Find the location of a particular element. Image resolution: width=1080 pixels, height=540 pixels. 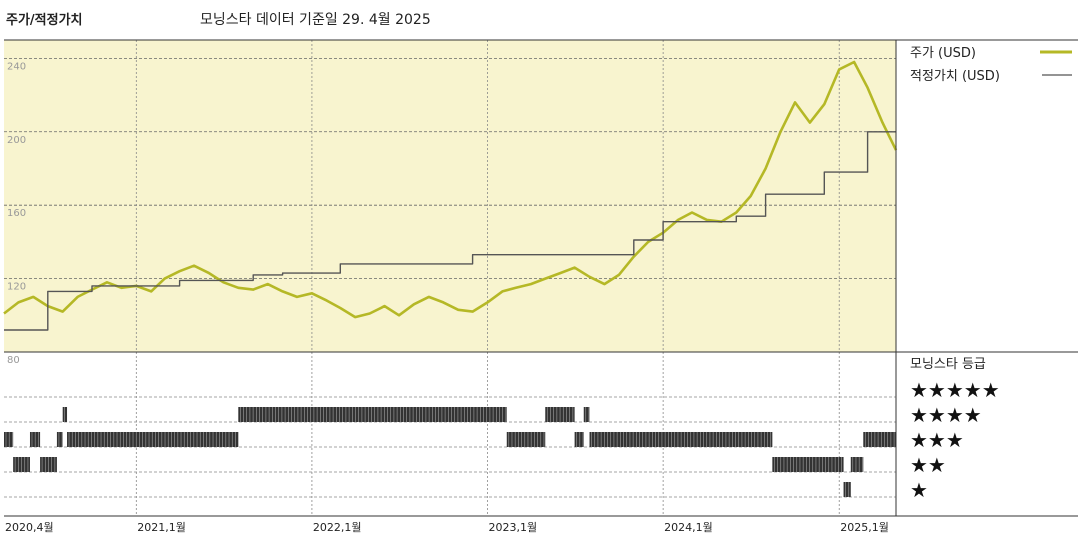

chart-subtitle: 모닝스타 데이터 기준일 29. 4월 2025 is located at coordinates (315, 20).